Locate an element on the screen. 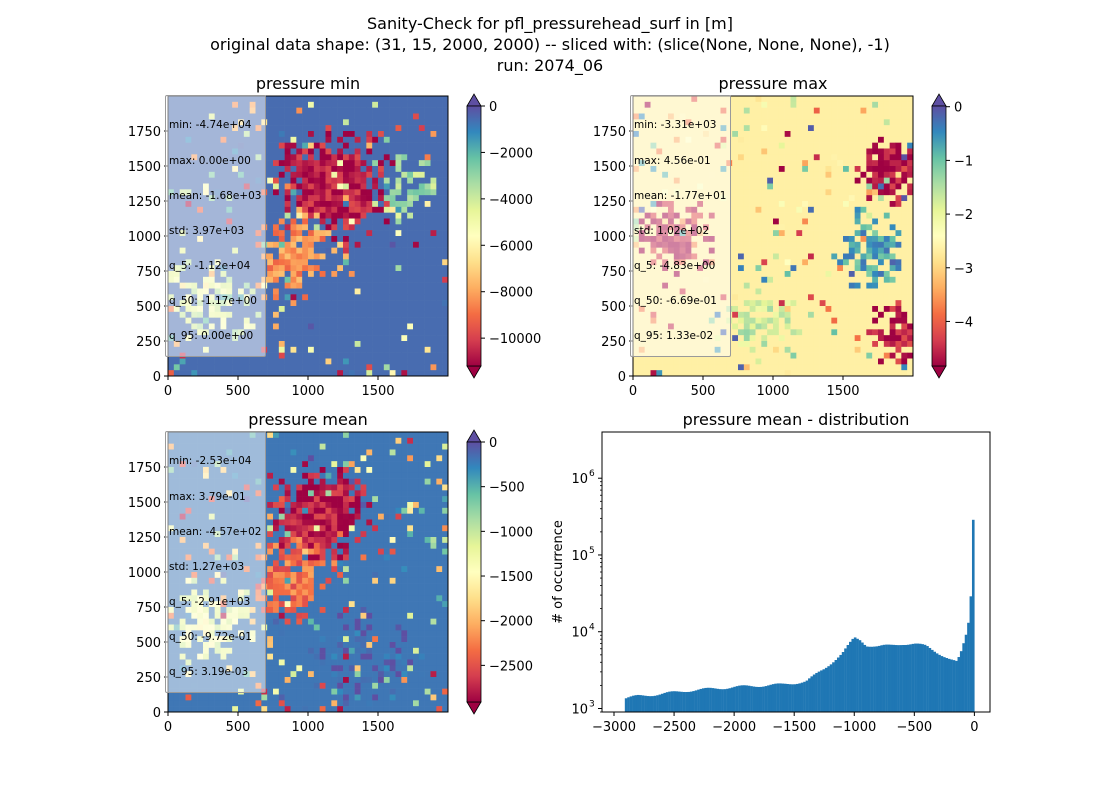  colorbar is located at coordinates (939, 236).